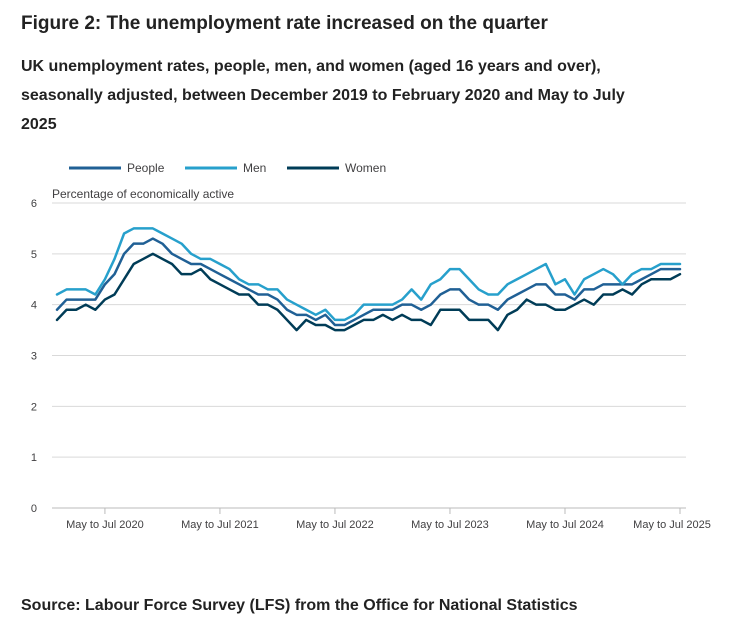  Describe the element at coordinates (227, 168) in the screenshot. I see `legend: People Men Women` at that location.